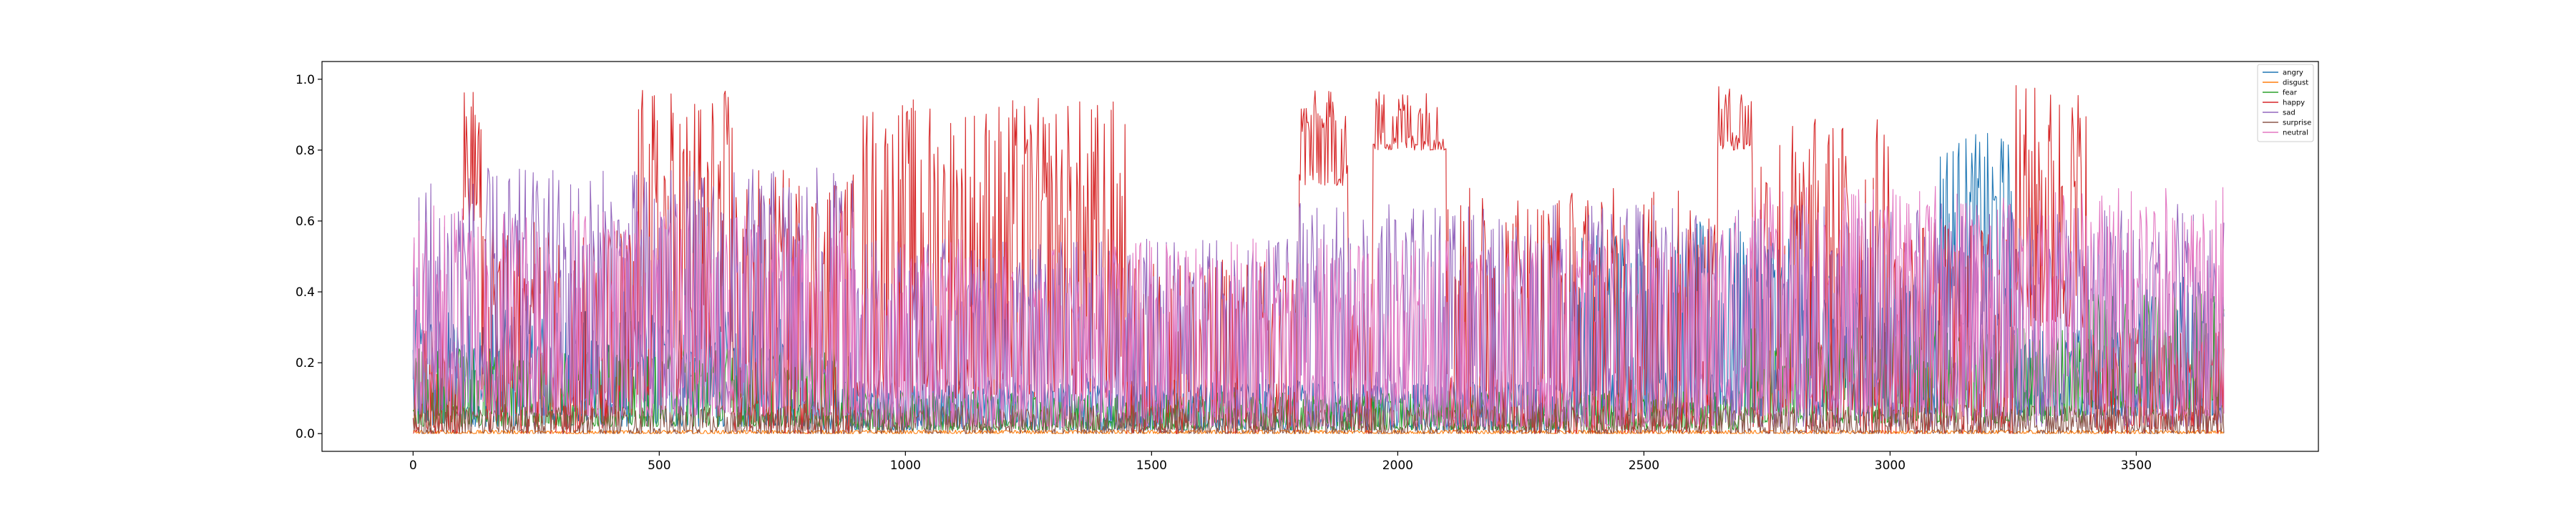  What do you see at coordinates (1890, 465) in the screenshot?
I see `x-tick-label: 3000` at bounding box center [1890, 465].